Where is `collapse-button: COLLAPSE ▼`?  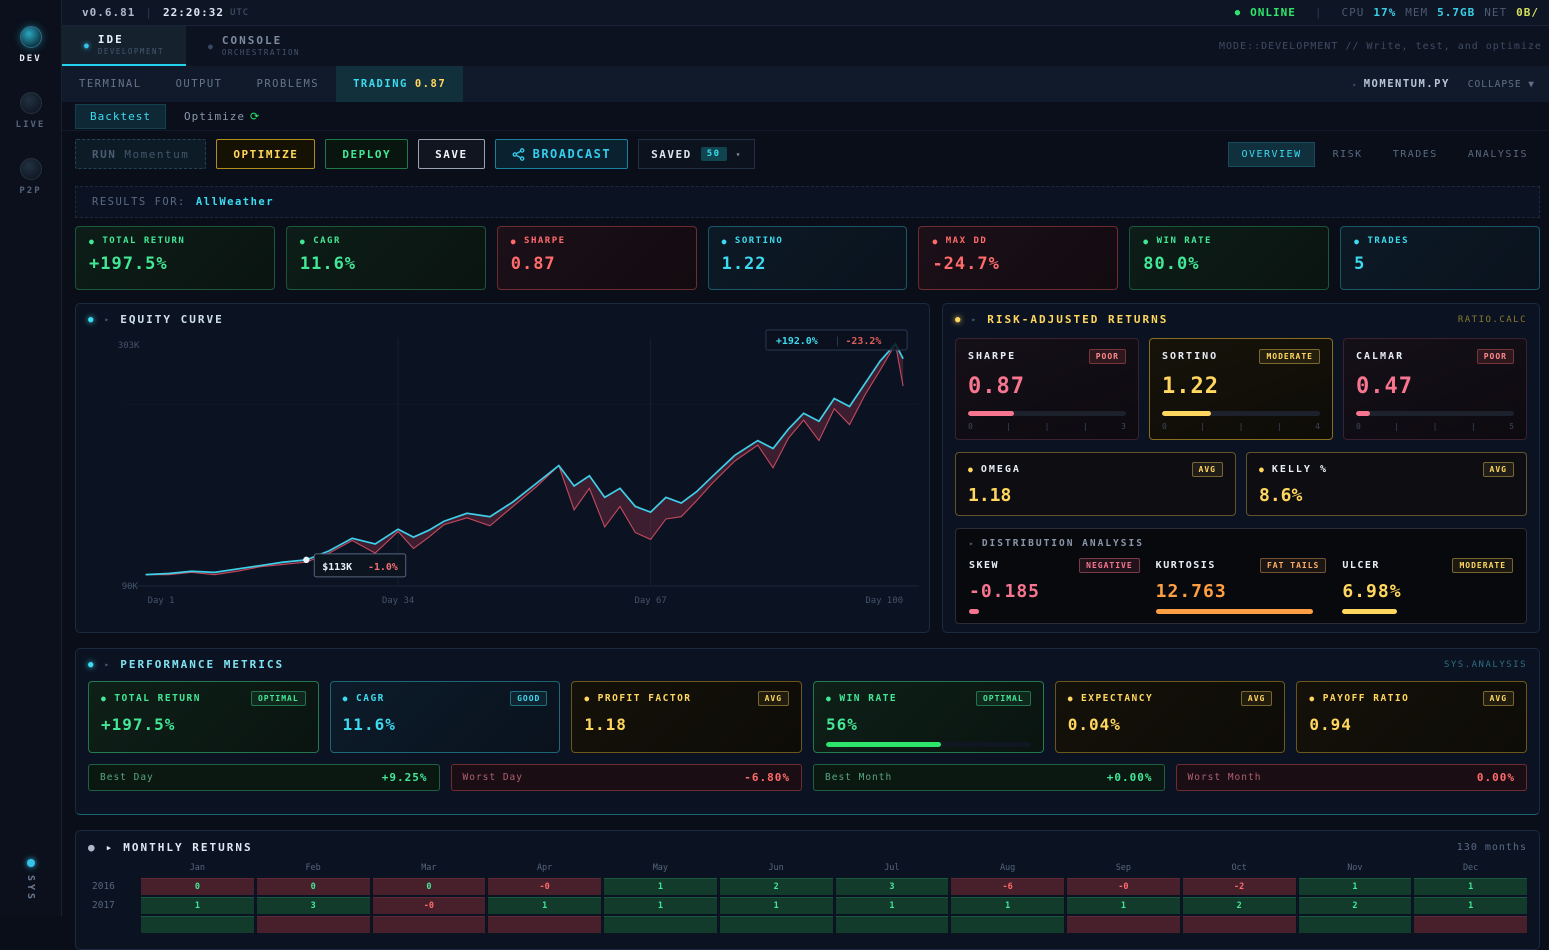
collapse-button: COLLAPSE ▼ is located at coordinates (1501, 84).